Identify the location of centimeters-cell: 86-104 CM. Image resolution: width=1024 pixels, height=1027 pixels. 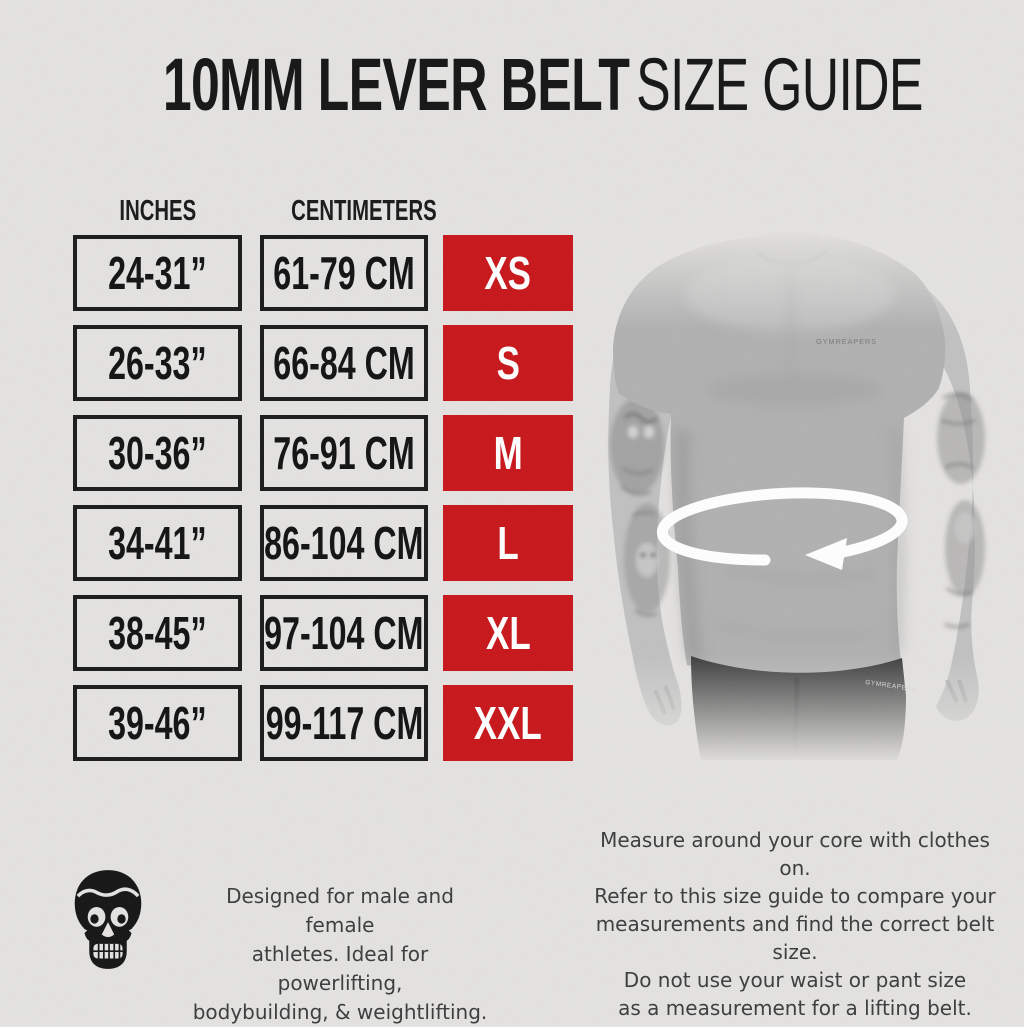
(344, 543).